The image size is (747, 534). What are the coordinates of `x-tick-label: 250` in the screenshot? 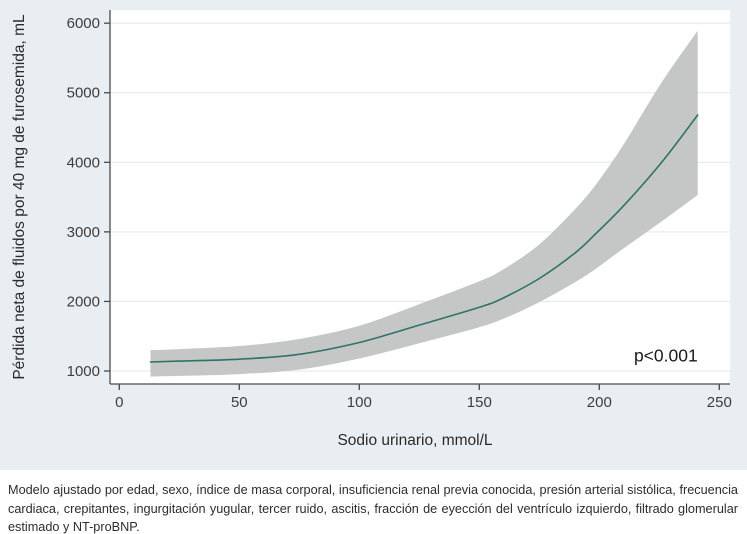 It's located at (719, 402).